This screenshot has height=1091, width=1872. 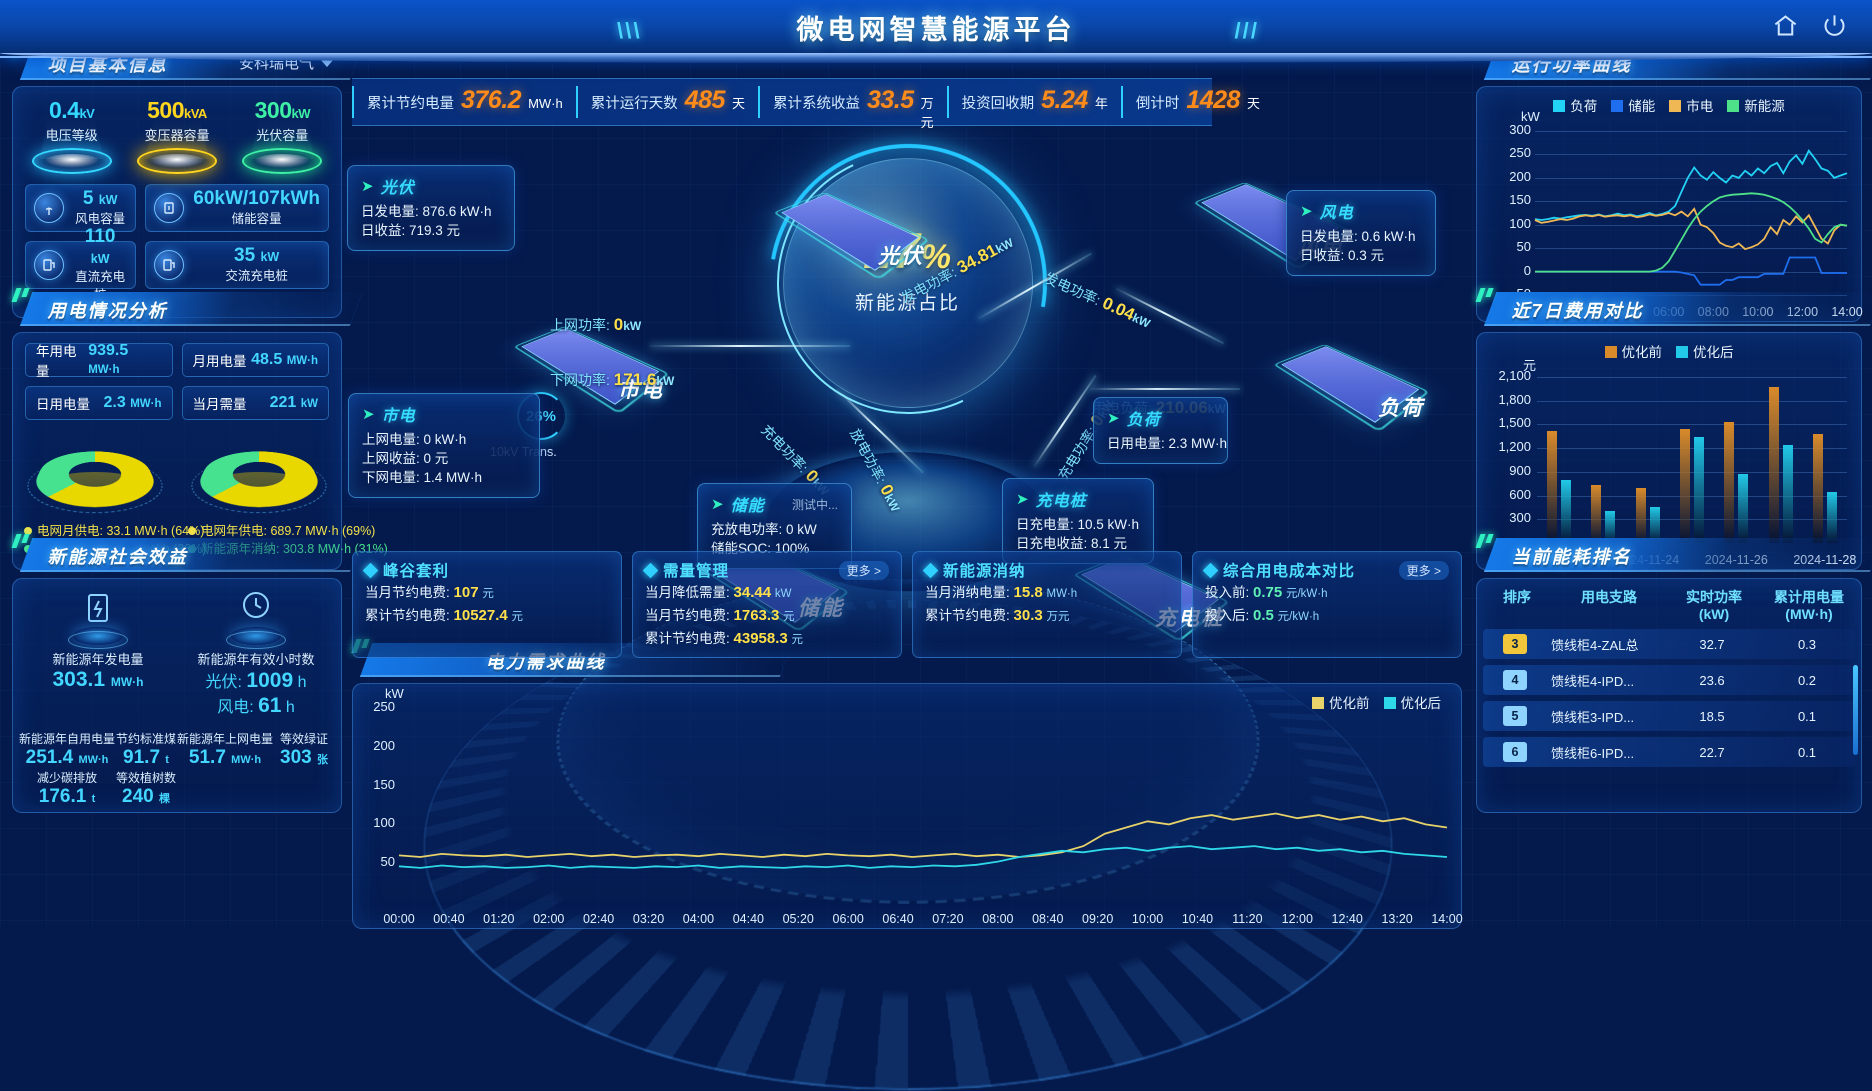 What do you see at coordinates (398, 416) in the screenshot?
I see `info-title: 市电` at bounding box center [398, 416].